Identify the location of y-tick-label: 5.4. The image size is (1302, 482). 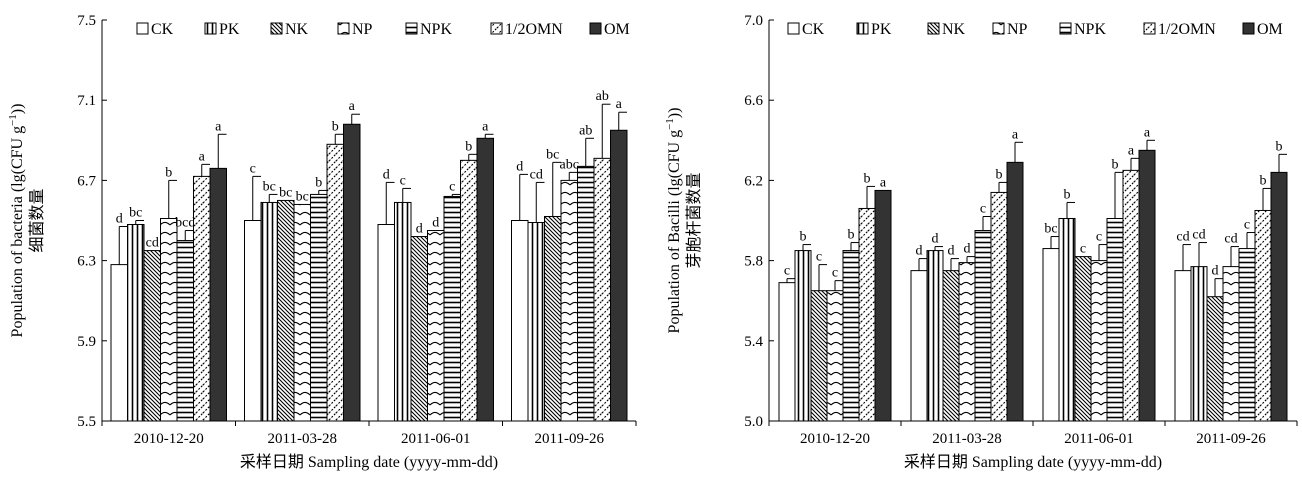
(753, 342).